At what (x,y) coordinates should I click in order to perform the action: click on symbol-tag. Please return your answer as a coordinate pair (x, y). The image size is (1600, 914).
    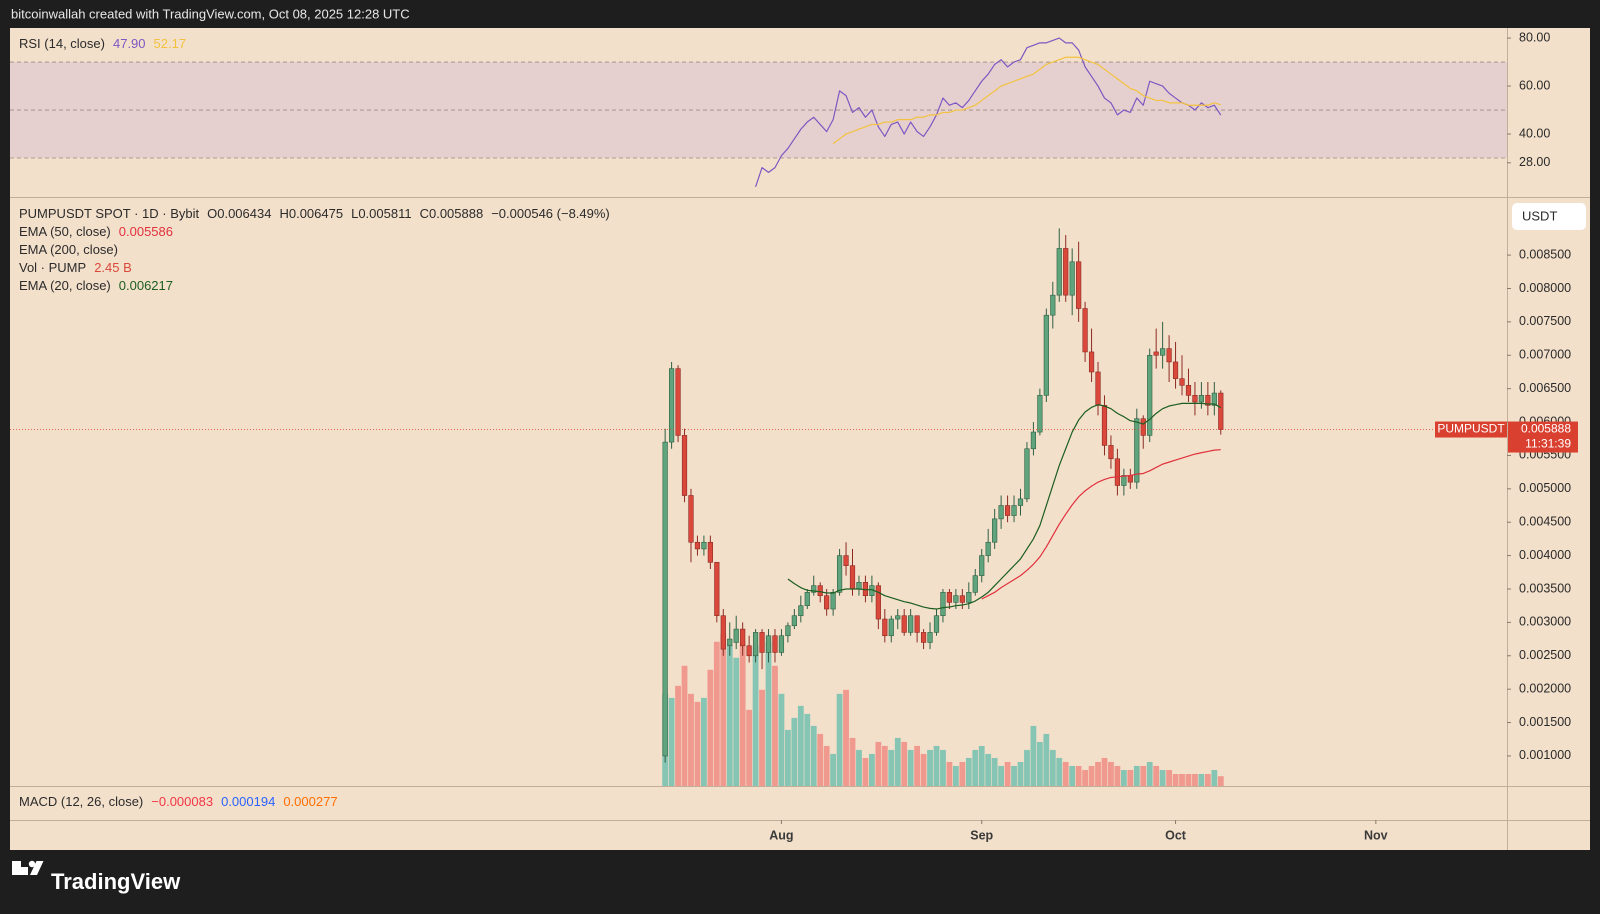
    Looking at the image, I should click on (1471, 429).